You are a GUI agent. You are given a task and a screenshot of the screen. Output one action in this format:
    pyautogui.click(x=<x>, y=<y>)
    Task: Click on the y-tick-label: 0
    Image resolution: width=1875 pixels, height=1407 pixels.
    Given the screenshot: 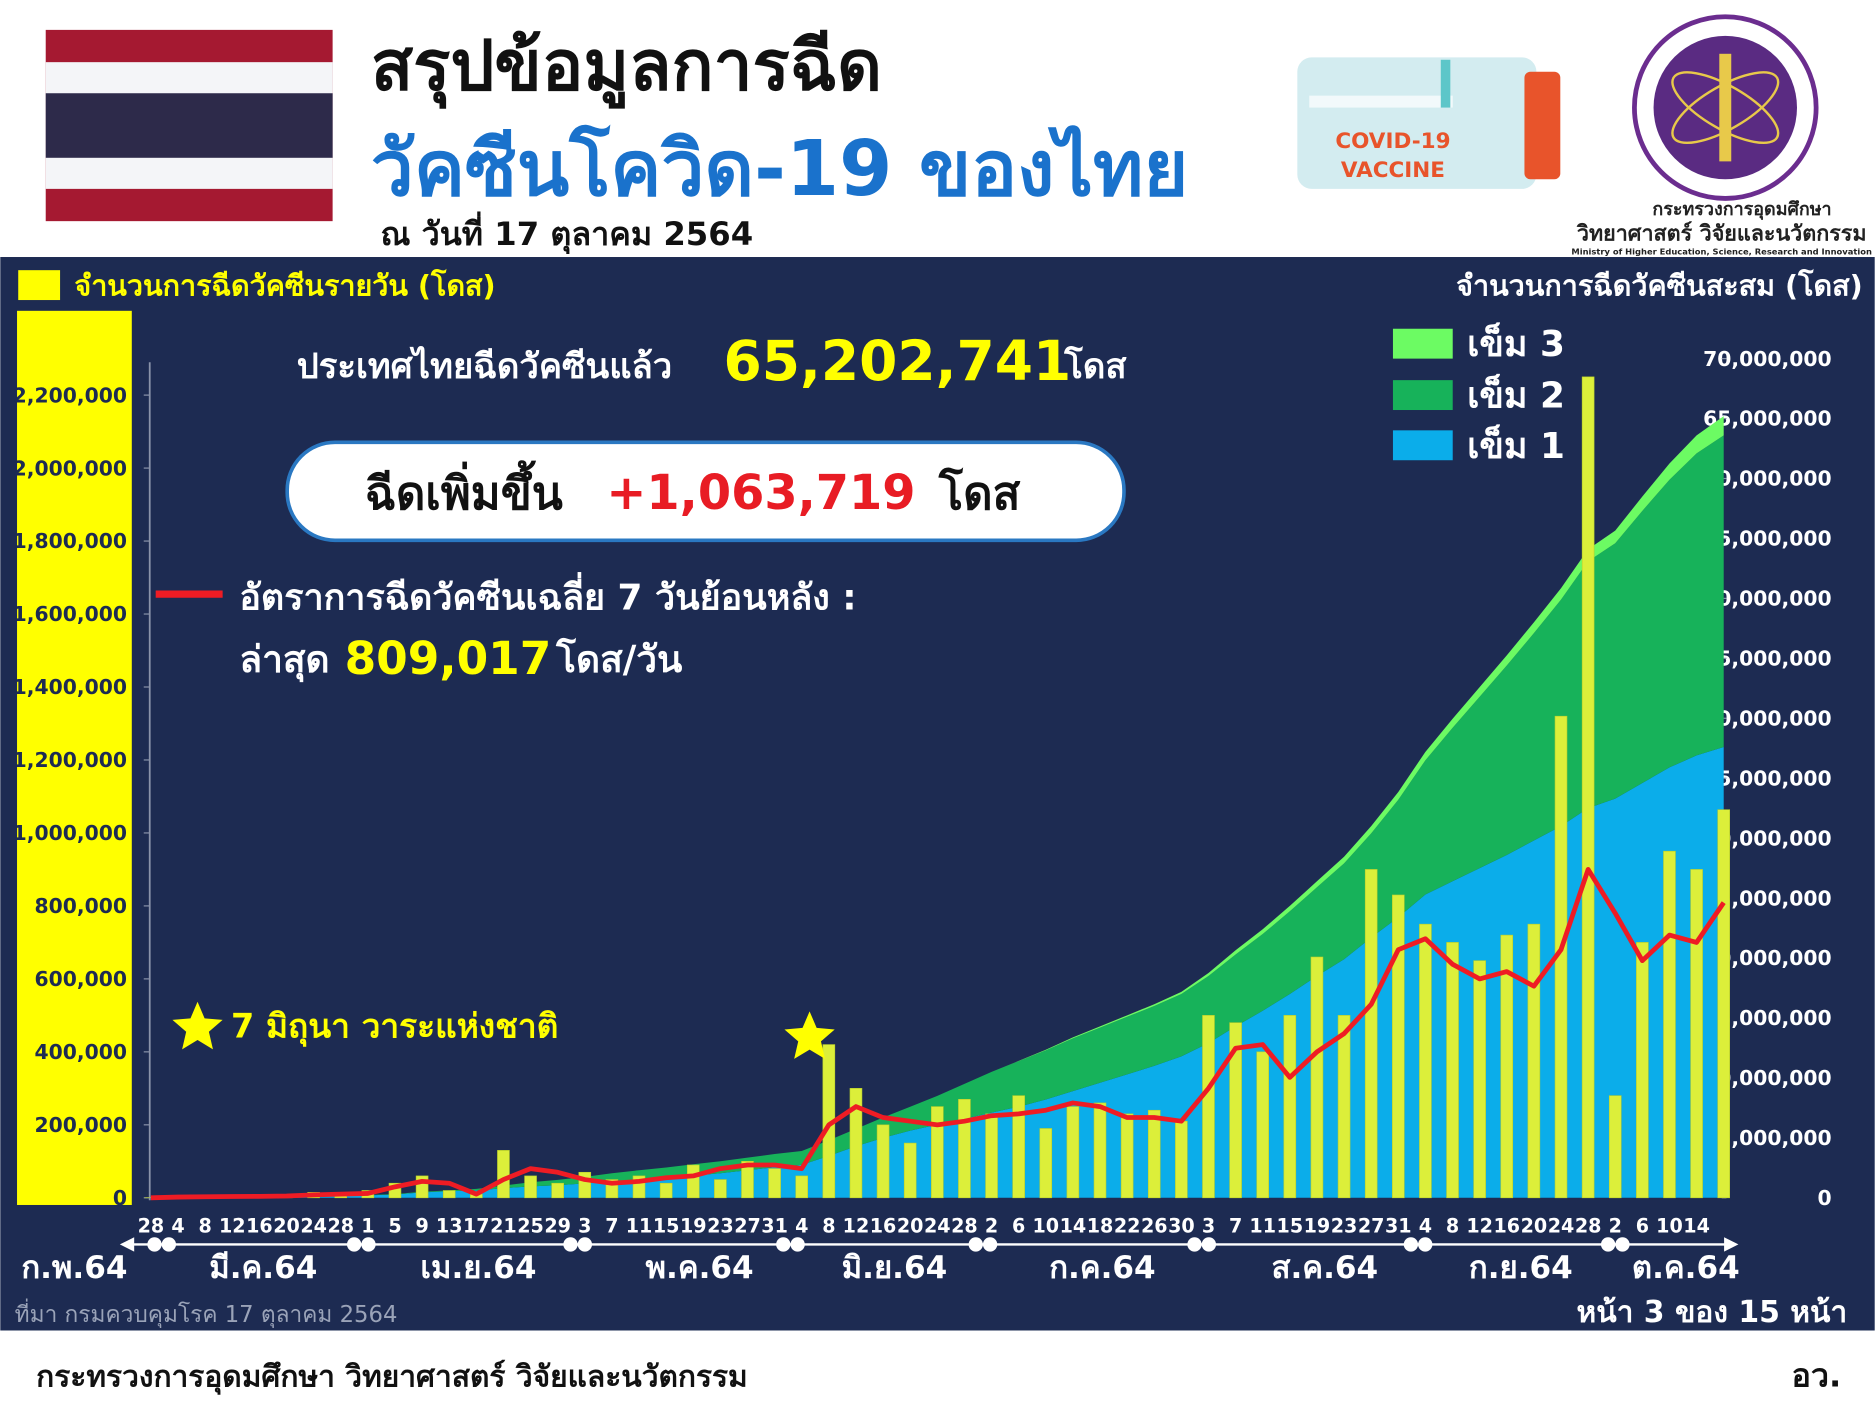 What is the action you would take?
    pyautogui.click(x=120, y=1198)
    